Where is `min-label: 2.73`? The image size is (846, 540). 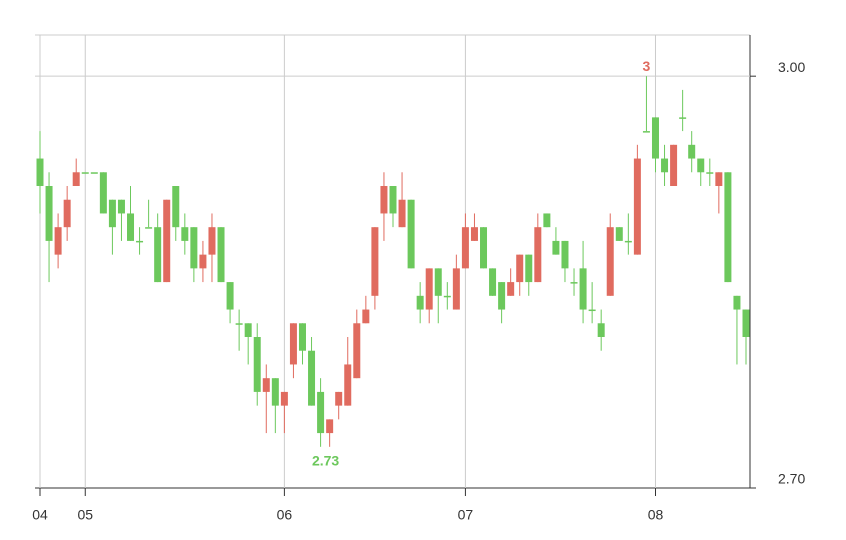 min-label: 2.73 is located at coordinates (325, 461).